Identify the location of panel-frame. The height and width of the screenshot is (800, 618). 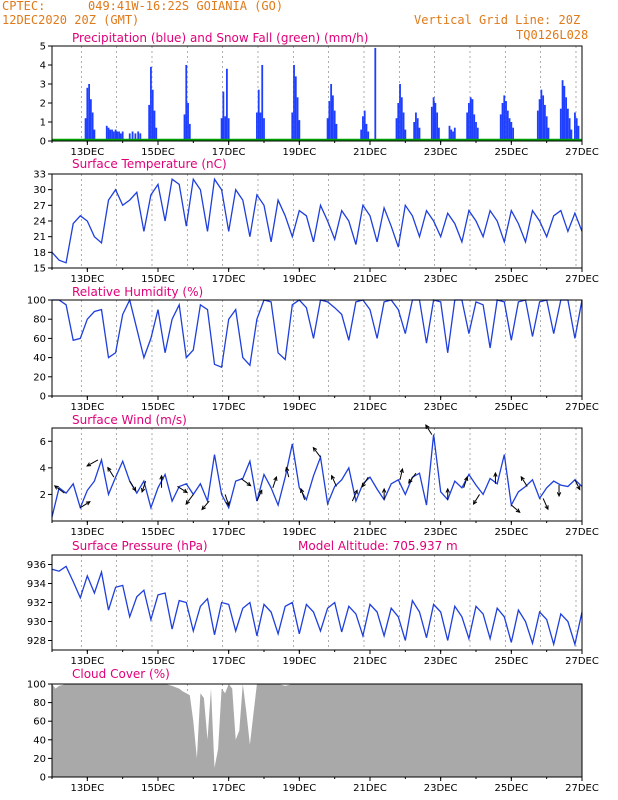
(317, 474).